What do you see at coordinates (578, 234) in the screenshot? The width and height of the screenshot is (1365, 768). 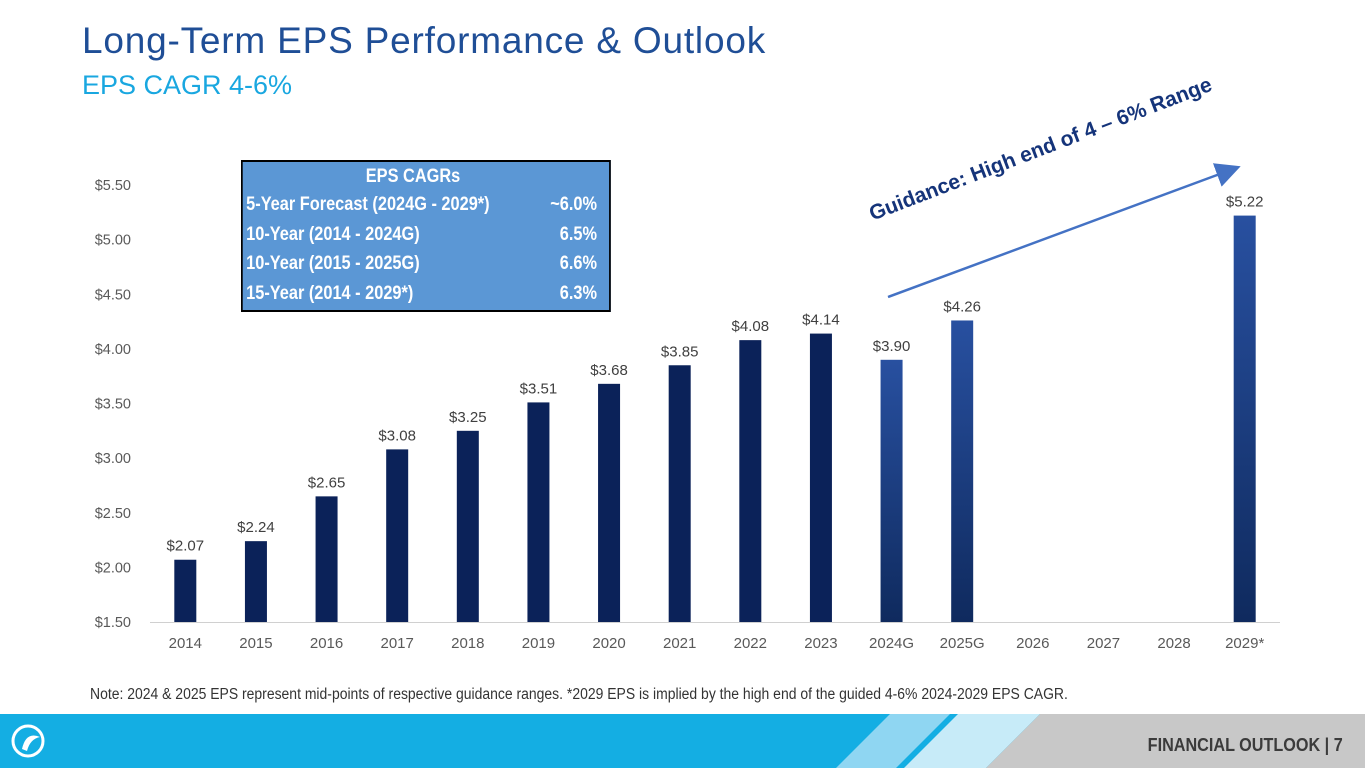 I see `cagr-row-value: 6.5%` at bounding box center [578, 234].